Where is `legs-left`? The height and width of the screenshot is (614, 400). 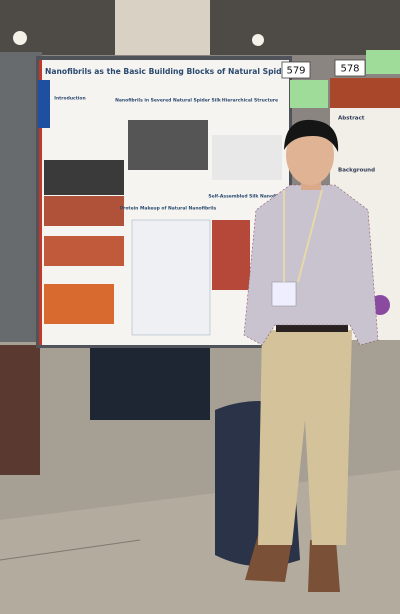
legs-left is located at coordinates (20, 410).